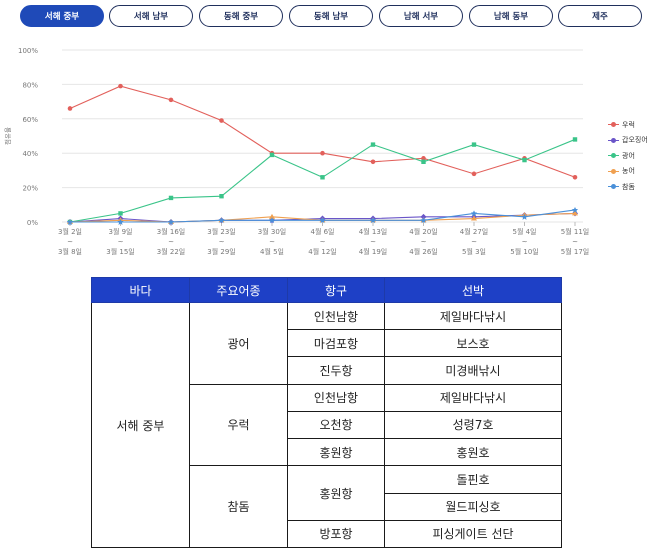 The width and height of the screenshot is (658, 557). I want to click on boat-cell: 홍원호, so click(473, 452).